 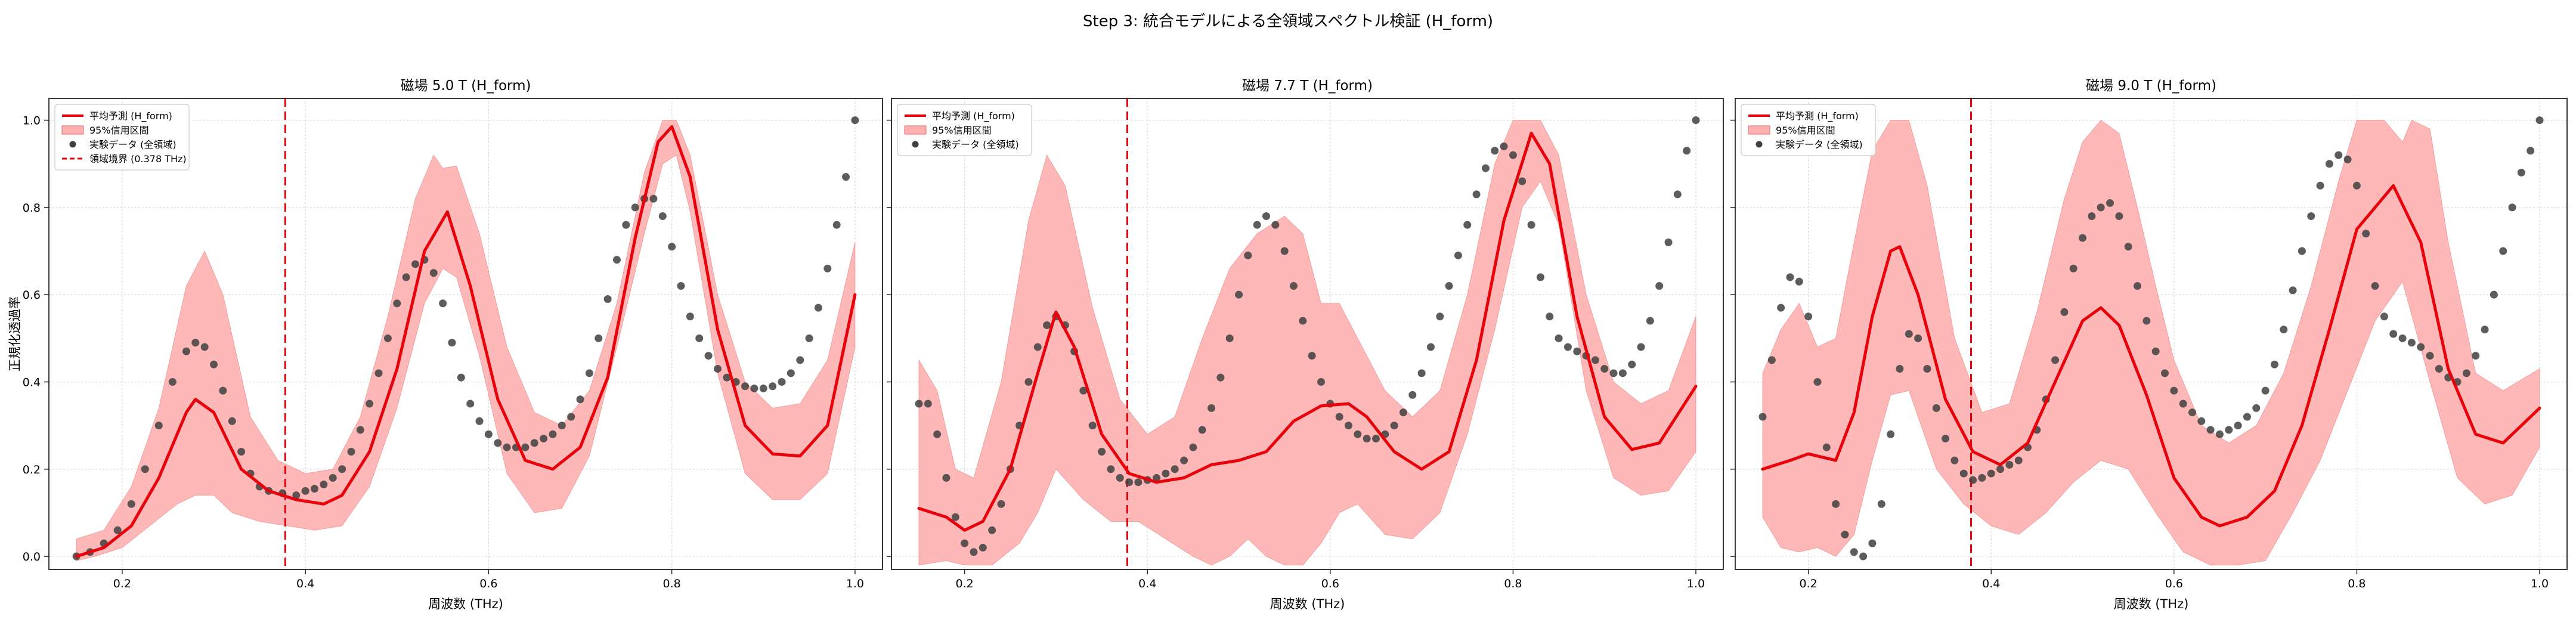 I want to click on chart-title: 磁場 5.0 T (H_form), so click(x=466, y=86).